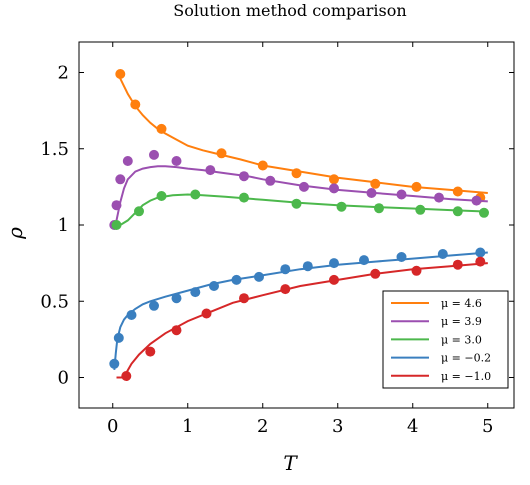 The image size is (530, 485). I want to click on legend-label: μ = 3.9, so click(461, 321).